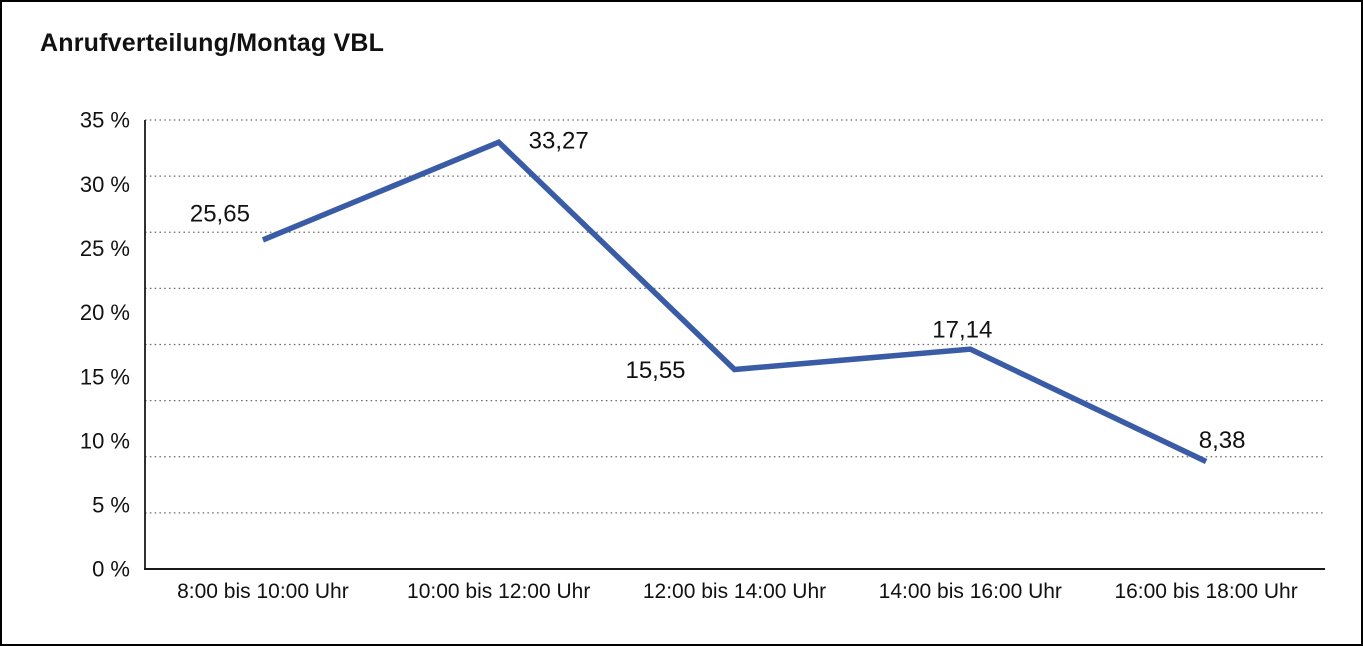  What do you see at coordinates (559, 141) in the screenshot?
I see `data-label: 33,27` at bounding box center [559, 141].